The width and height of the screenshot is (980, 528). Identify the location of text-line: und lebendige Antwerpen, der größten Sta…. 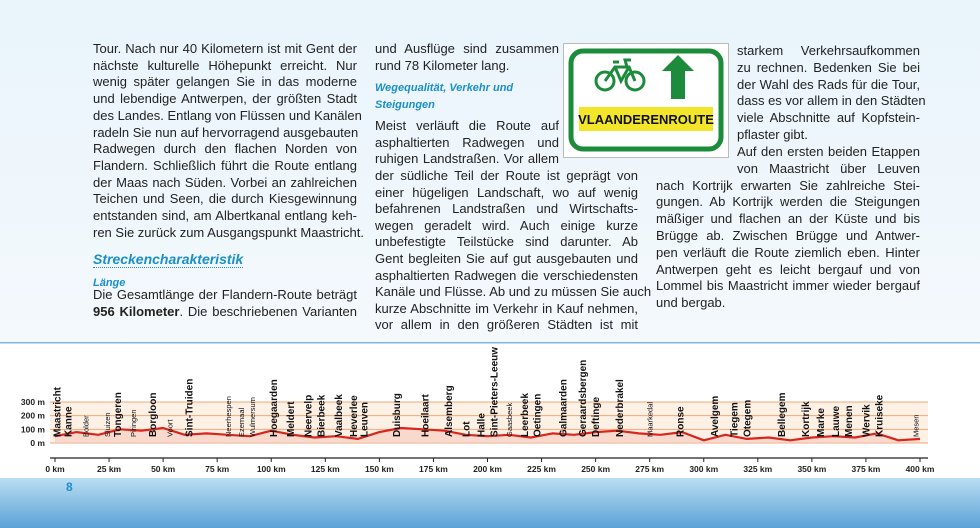
(225, 99).